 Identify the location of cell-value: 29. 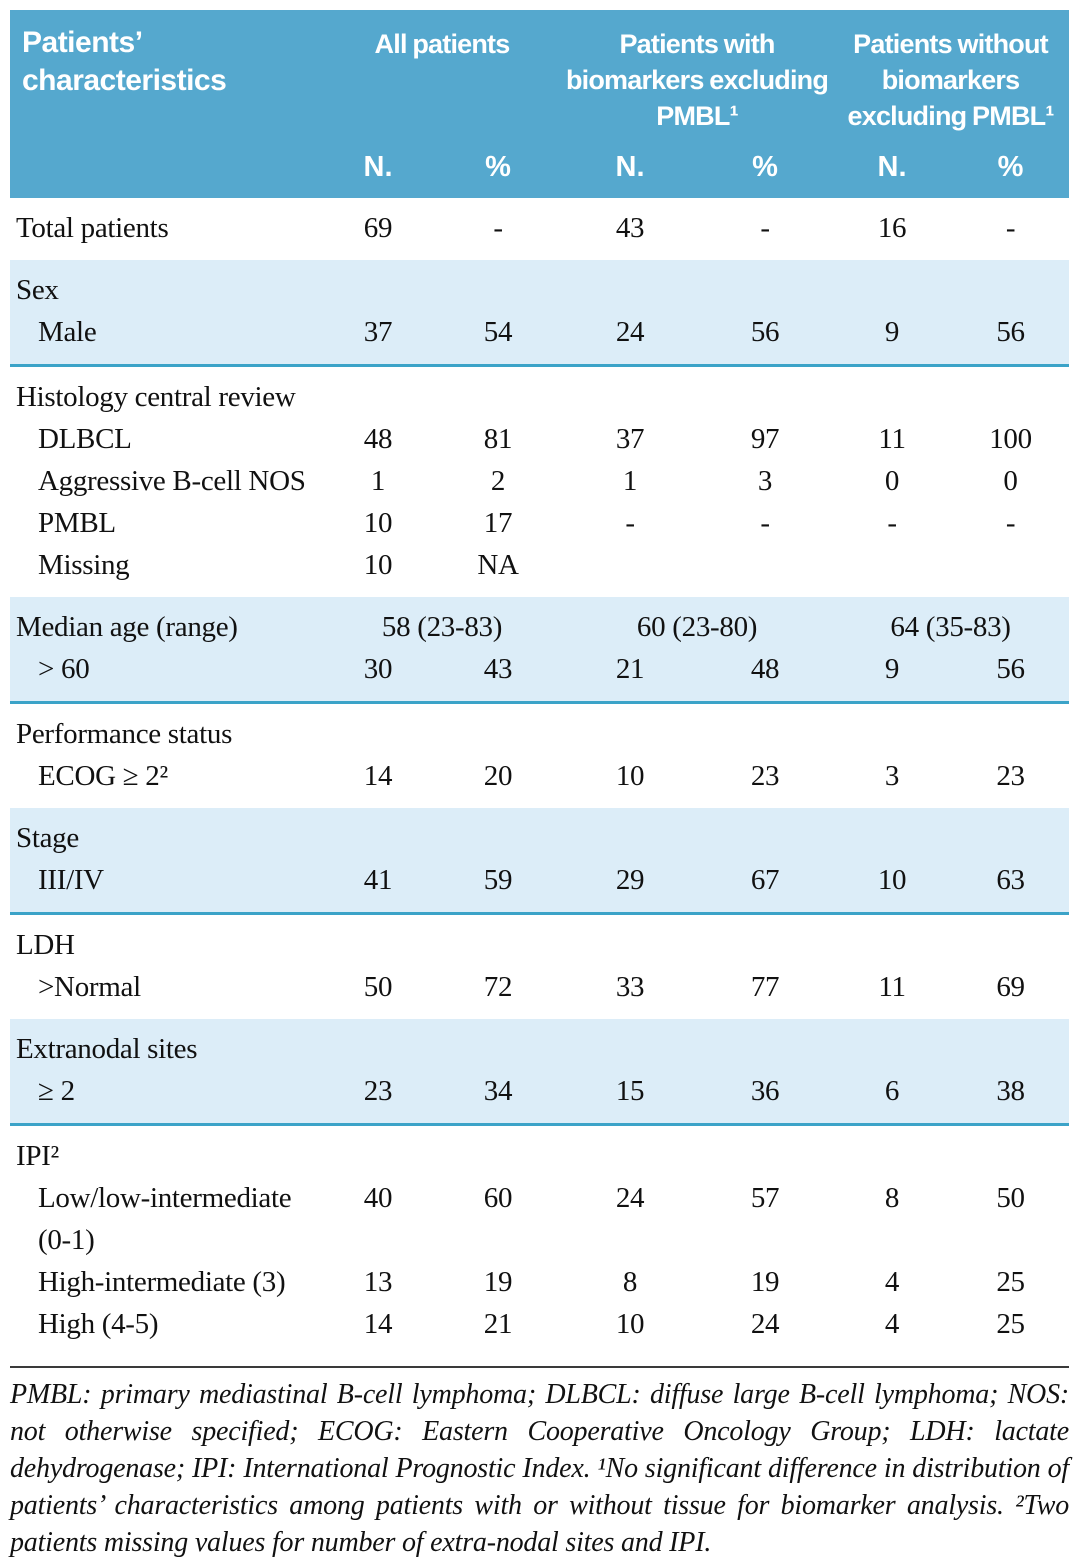
(630, 887).